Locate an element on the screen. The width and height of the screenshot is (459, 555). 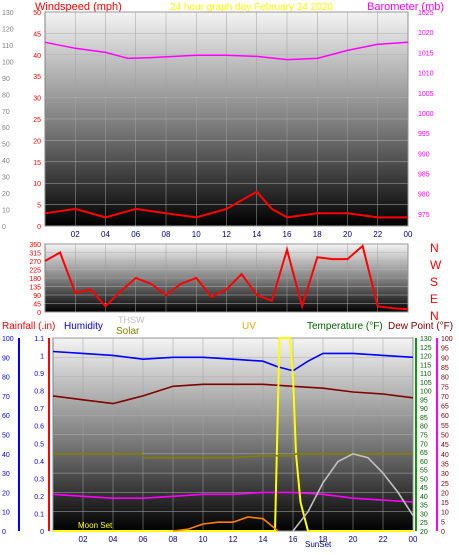
temperature-tick-label: 20 is located at coordinates (424, 532).